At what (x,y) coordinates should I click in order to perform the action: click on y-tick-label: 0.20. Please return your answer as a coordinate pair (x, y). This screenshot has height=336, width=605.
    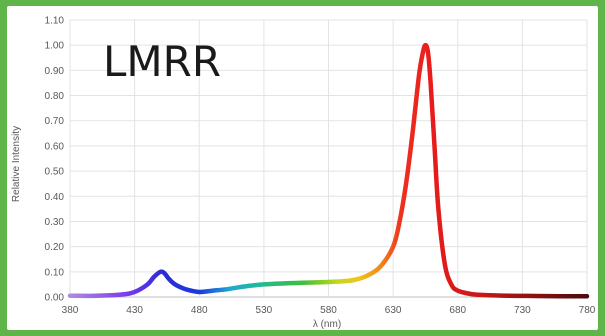
    Looking at the image, I should click on (55, 247).